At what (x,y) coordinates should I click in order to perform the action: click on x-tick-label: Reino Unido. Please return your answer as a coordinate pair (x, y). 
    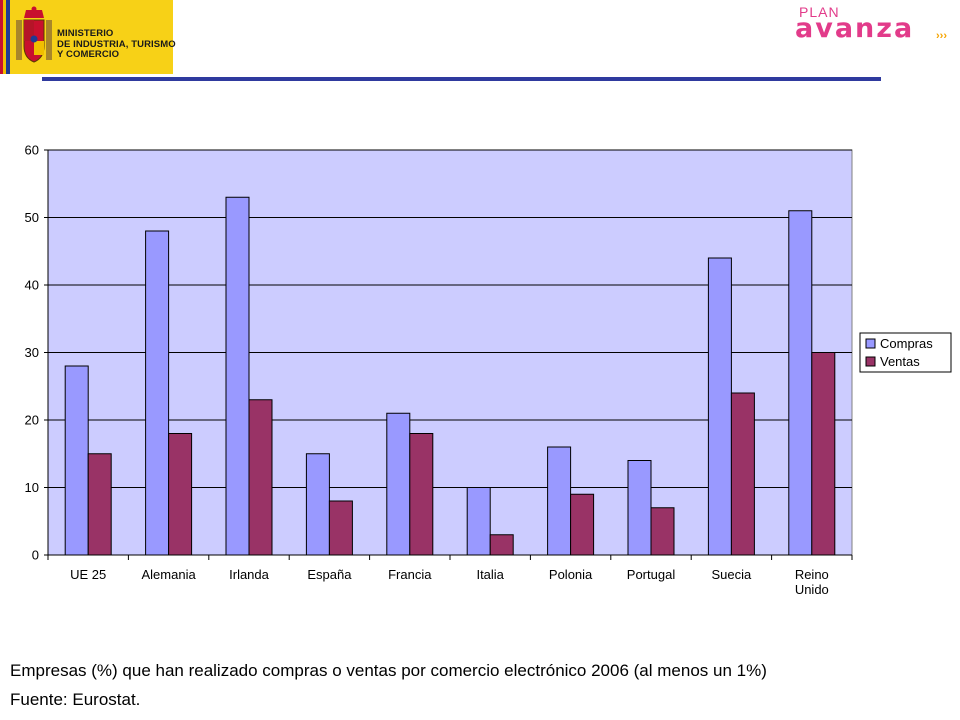
    Looking at the image, I should click on (812, 582).